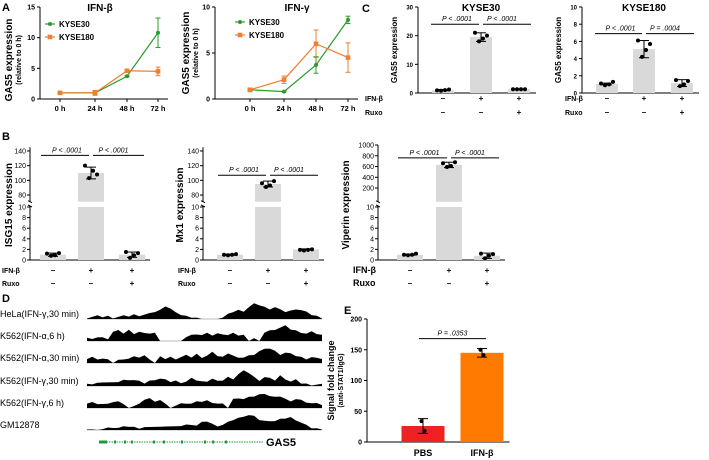 The height and width of the screenshot is (460, 709). I want to click on y-axis-label: Viperin expression, so click(346, 204).